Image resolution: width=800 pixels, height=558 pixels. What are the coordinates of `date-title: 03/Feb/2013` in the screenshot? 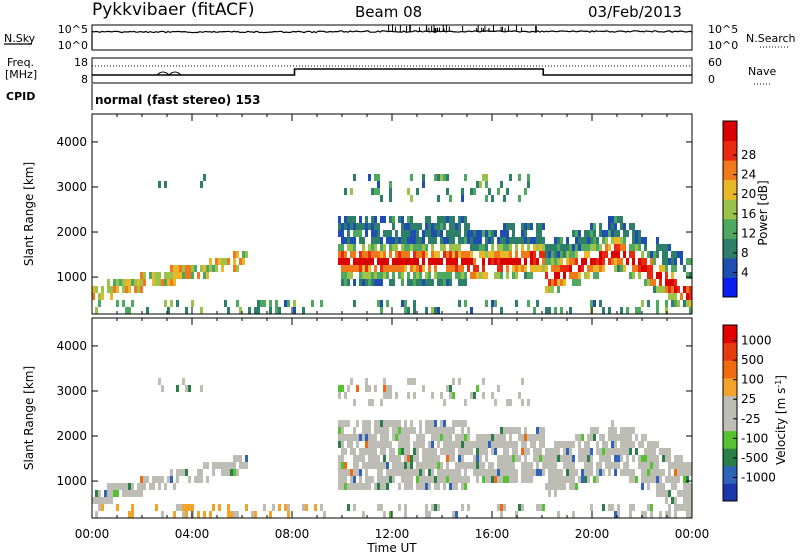 It's located at (635, 12).